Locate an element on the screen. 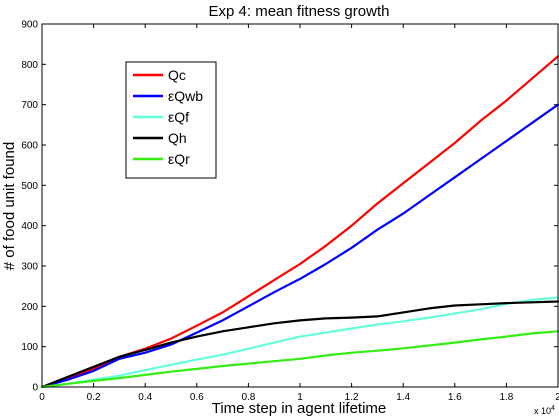 The image size is (559, 420). x-tick-label: 1.6 is located at coordinates (455, 397).